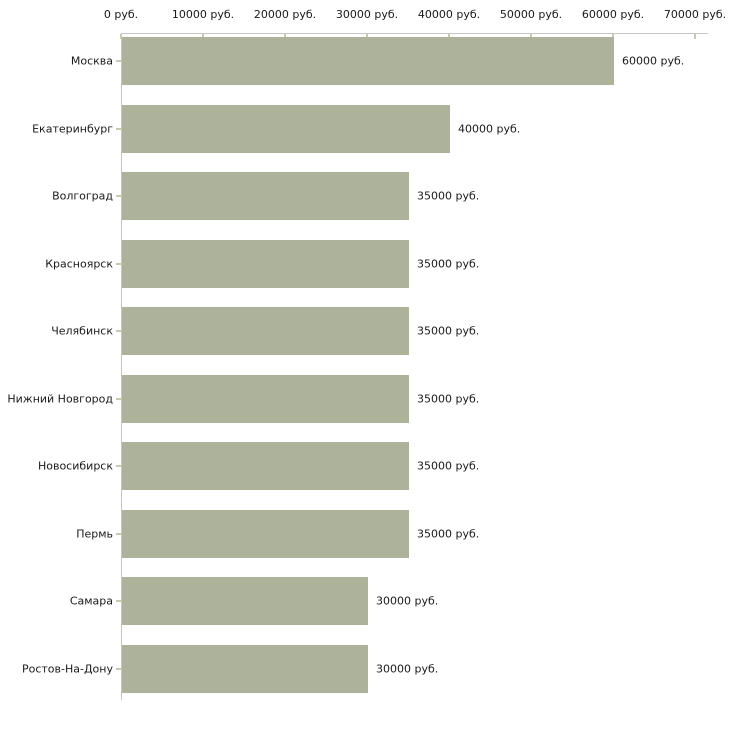 The width and height of the screenshot is (730, 730). I want to click on value-label: 60000 руб., so click(653, 61).